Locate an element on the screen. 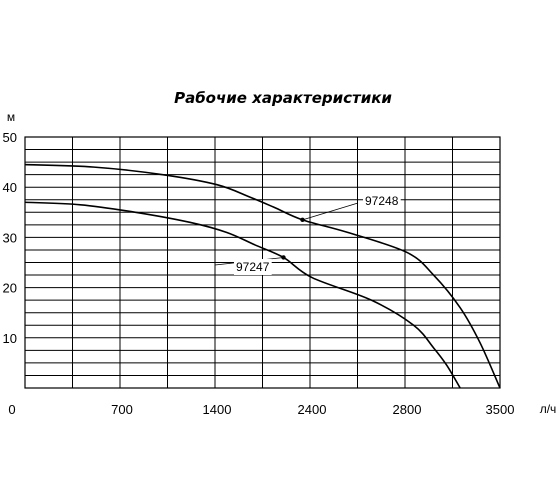 This screenshot has width=560, height=504. series-label-97248: 97248 is located at coordinates (382, 201).